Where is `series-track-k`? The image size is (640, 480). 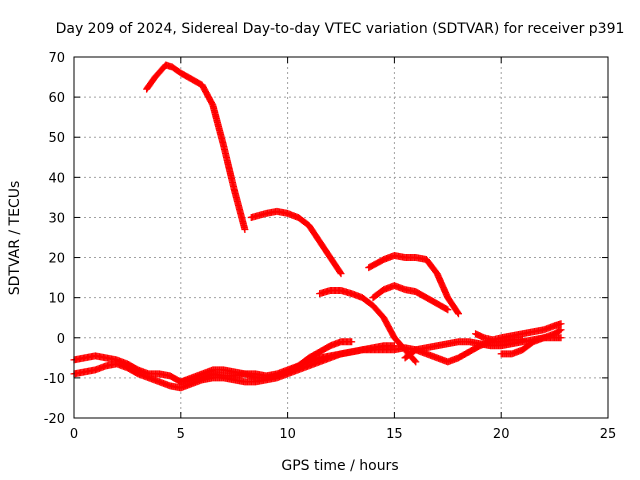 series-track-k is located at coordinates (531, 342).